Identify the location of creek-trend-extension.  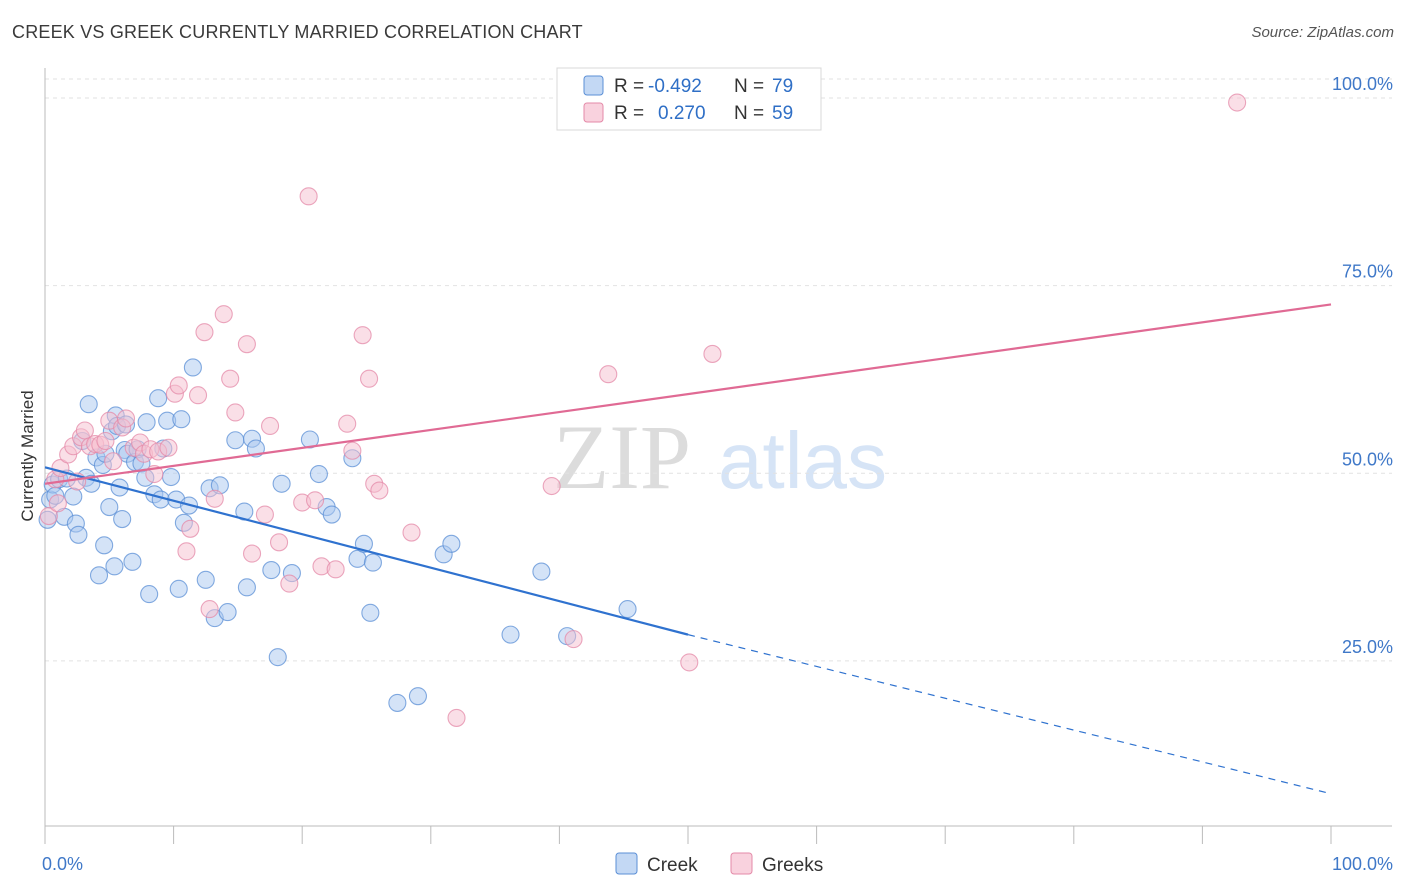
(1009, 714).